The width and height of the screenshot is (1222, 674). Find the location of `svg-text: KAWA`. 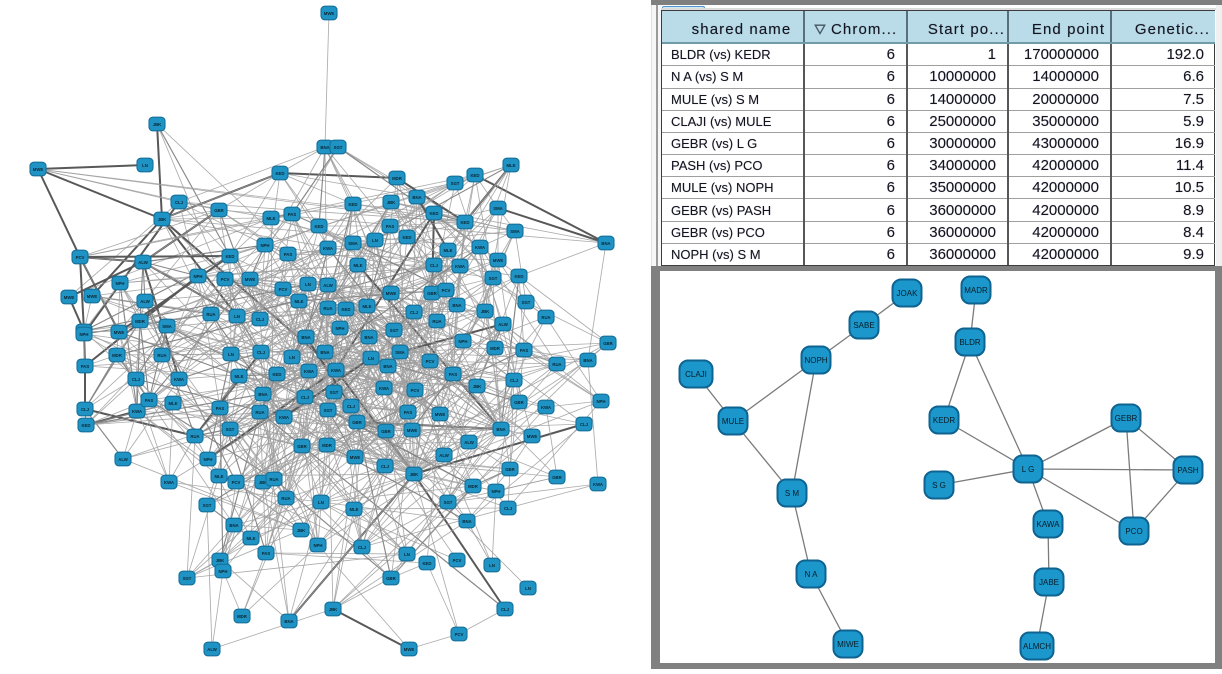

svg-text: KAWA is located at coordinates (1049, 524).